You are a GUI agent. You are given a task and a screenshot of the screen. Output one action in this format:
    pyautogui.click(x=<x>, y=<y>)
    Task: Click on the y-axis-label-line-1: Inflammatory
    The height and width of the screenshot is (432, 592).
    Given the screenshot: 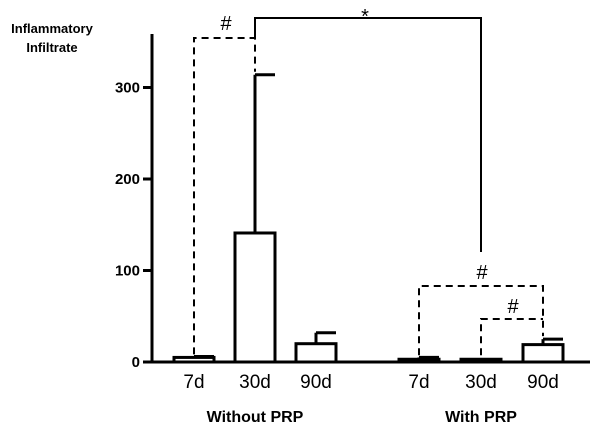 What is the action you would take?
    pyautogui.click(x=52, y=28)
    